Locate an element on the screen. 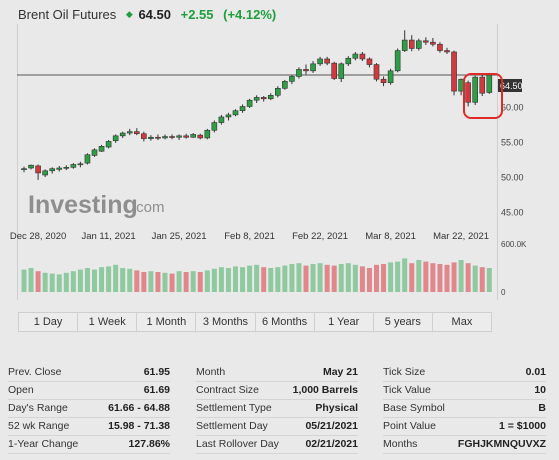 This screenshot has height=460, width=559. stat-label: Settlement Day is located at coordinates (232, 426).